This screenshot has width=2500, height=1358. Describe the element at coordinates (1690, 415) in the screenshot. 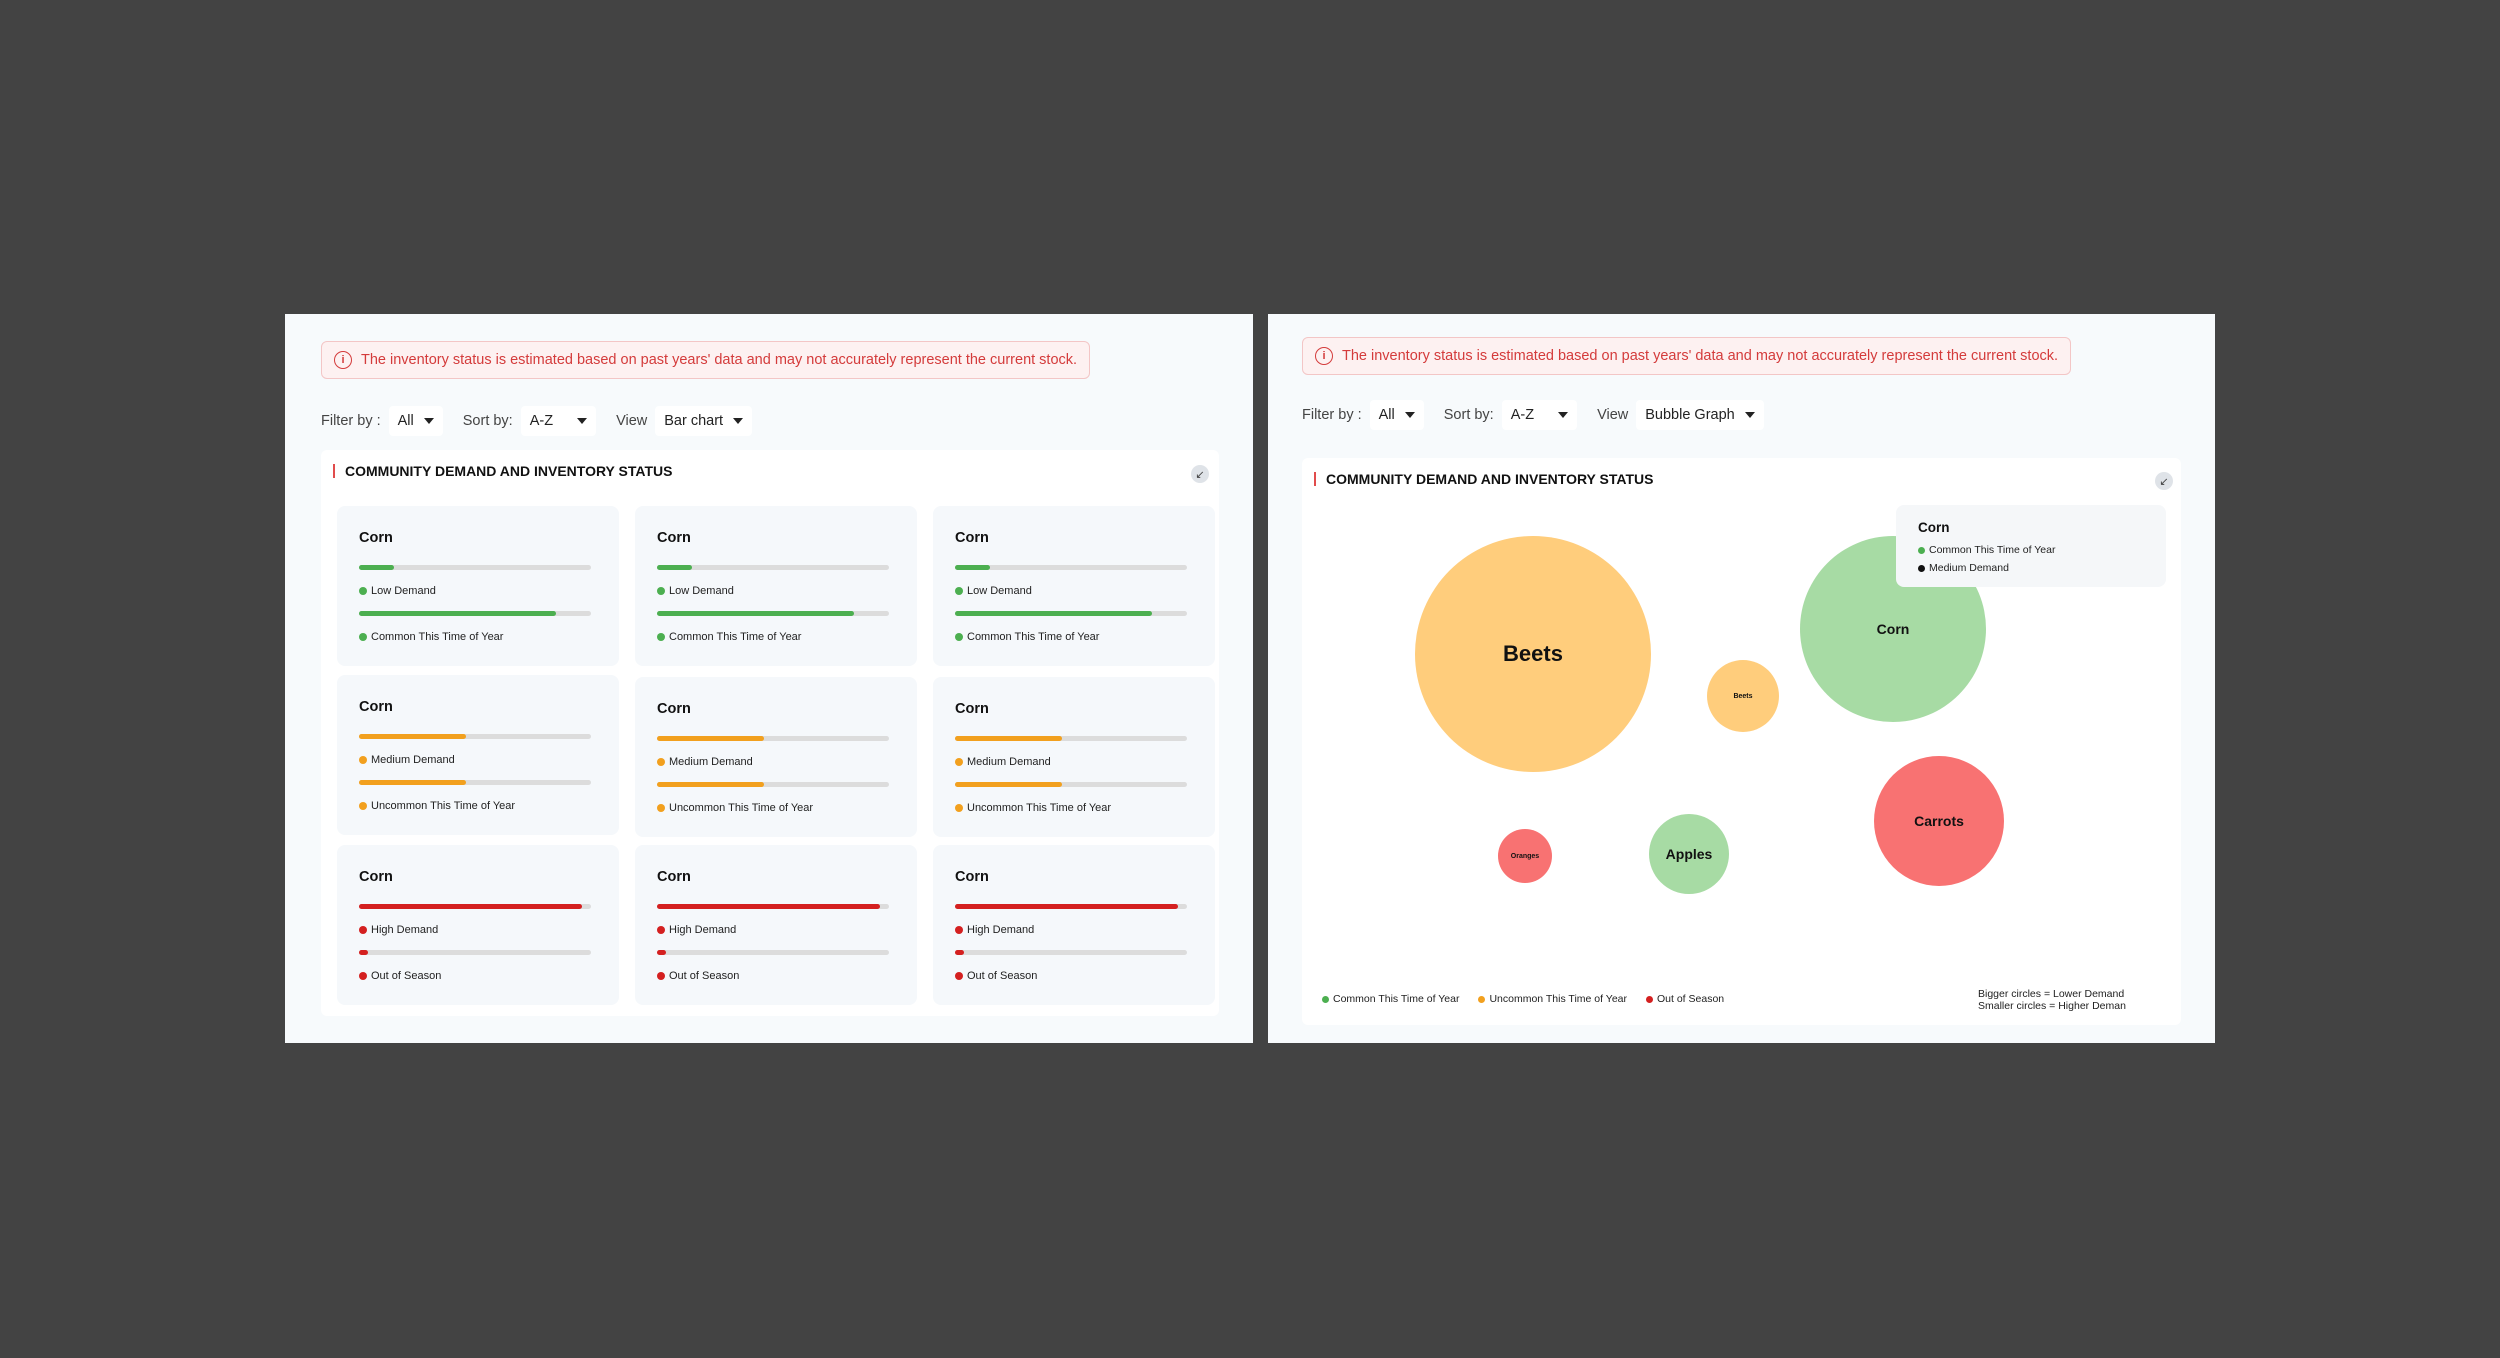

I see `view-value: Bubble Graph` at that location.